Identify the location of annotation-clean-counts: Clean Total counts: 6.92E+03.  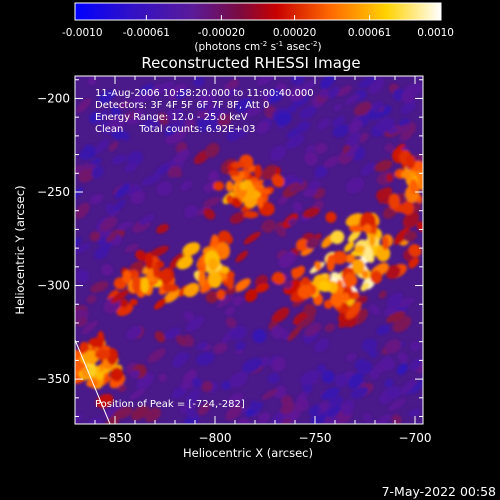
(175, 129).